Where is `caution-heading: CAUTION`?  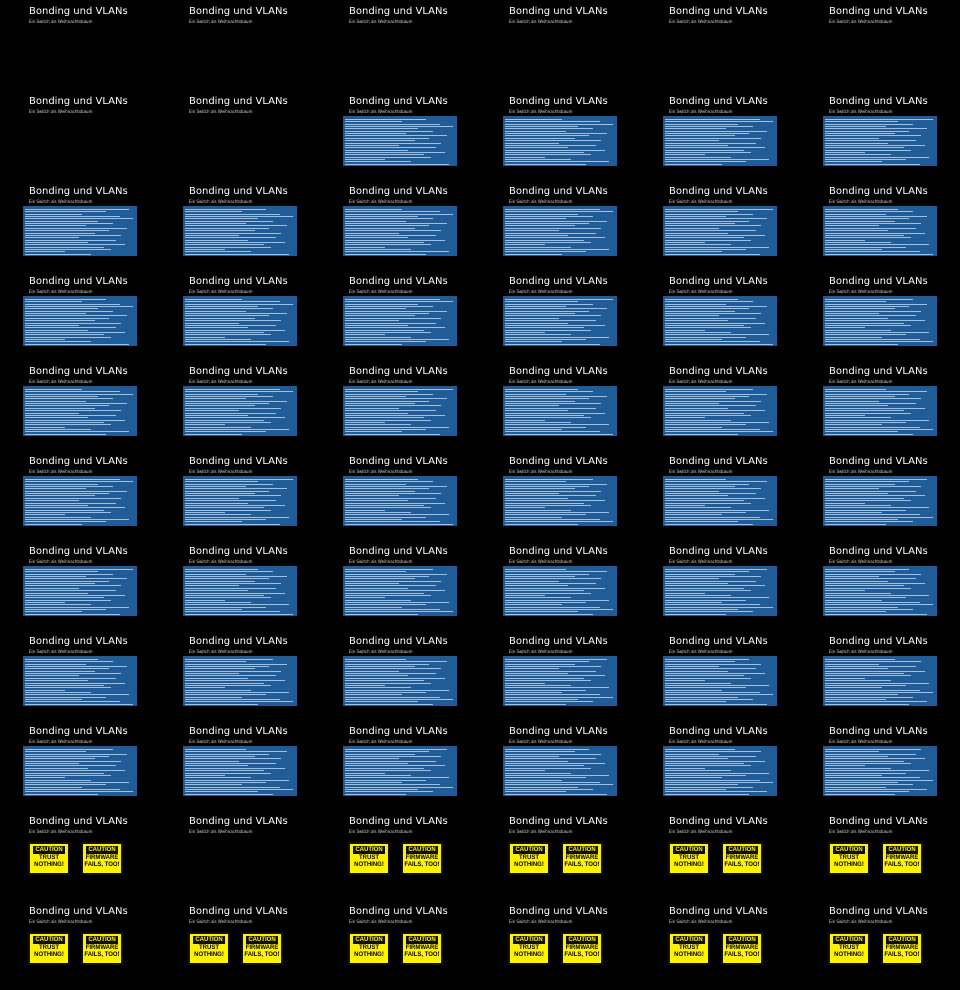
caution-heading: CAUTION is located at coordinates (529, 850).